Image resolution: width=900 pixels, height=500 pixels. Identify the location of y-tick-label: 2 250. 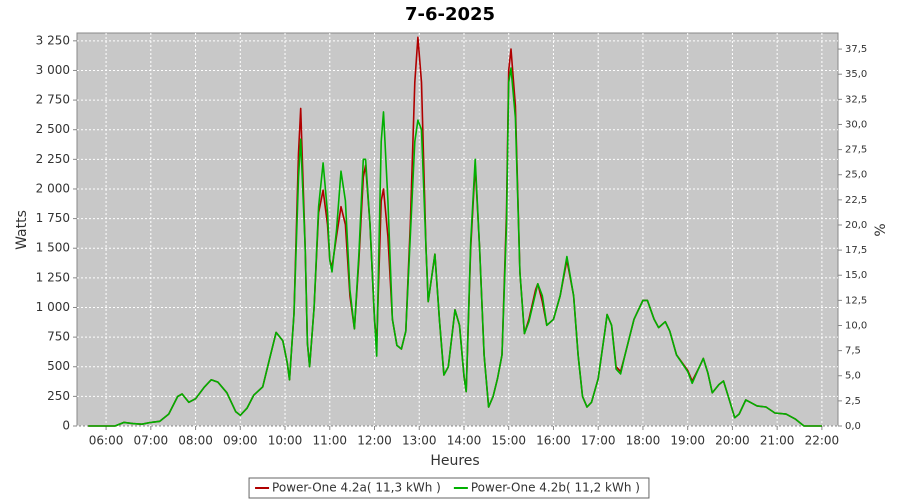
(53, 159).